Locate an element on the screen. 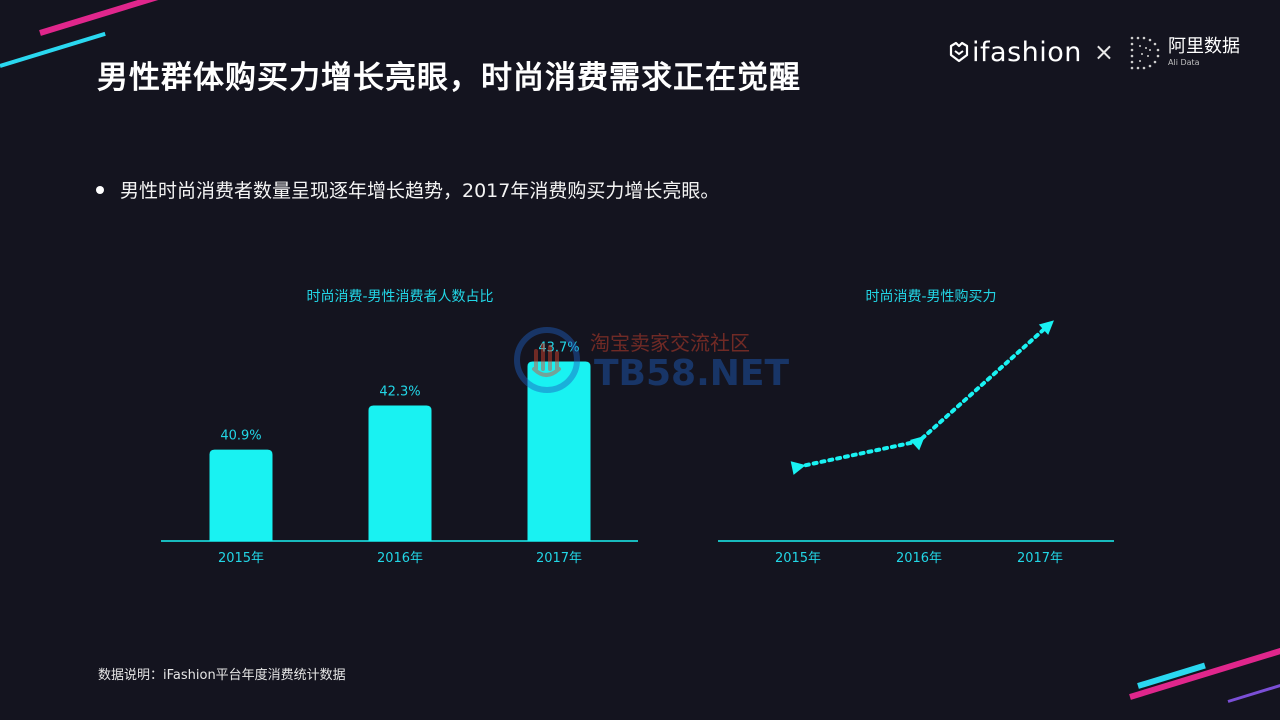  decor-stripe-purple-bottom is located at coordinates (1253, 692).